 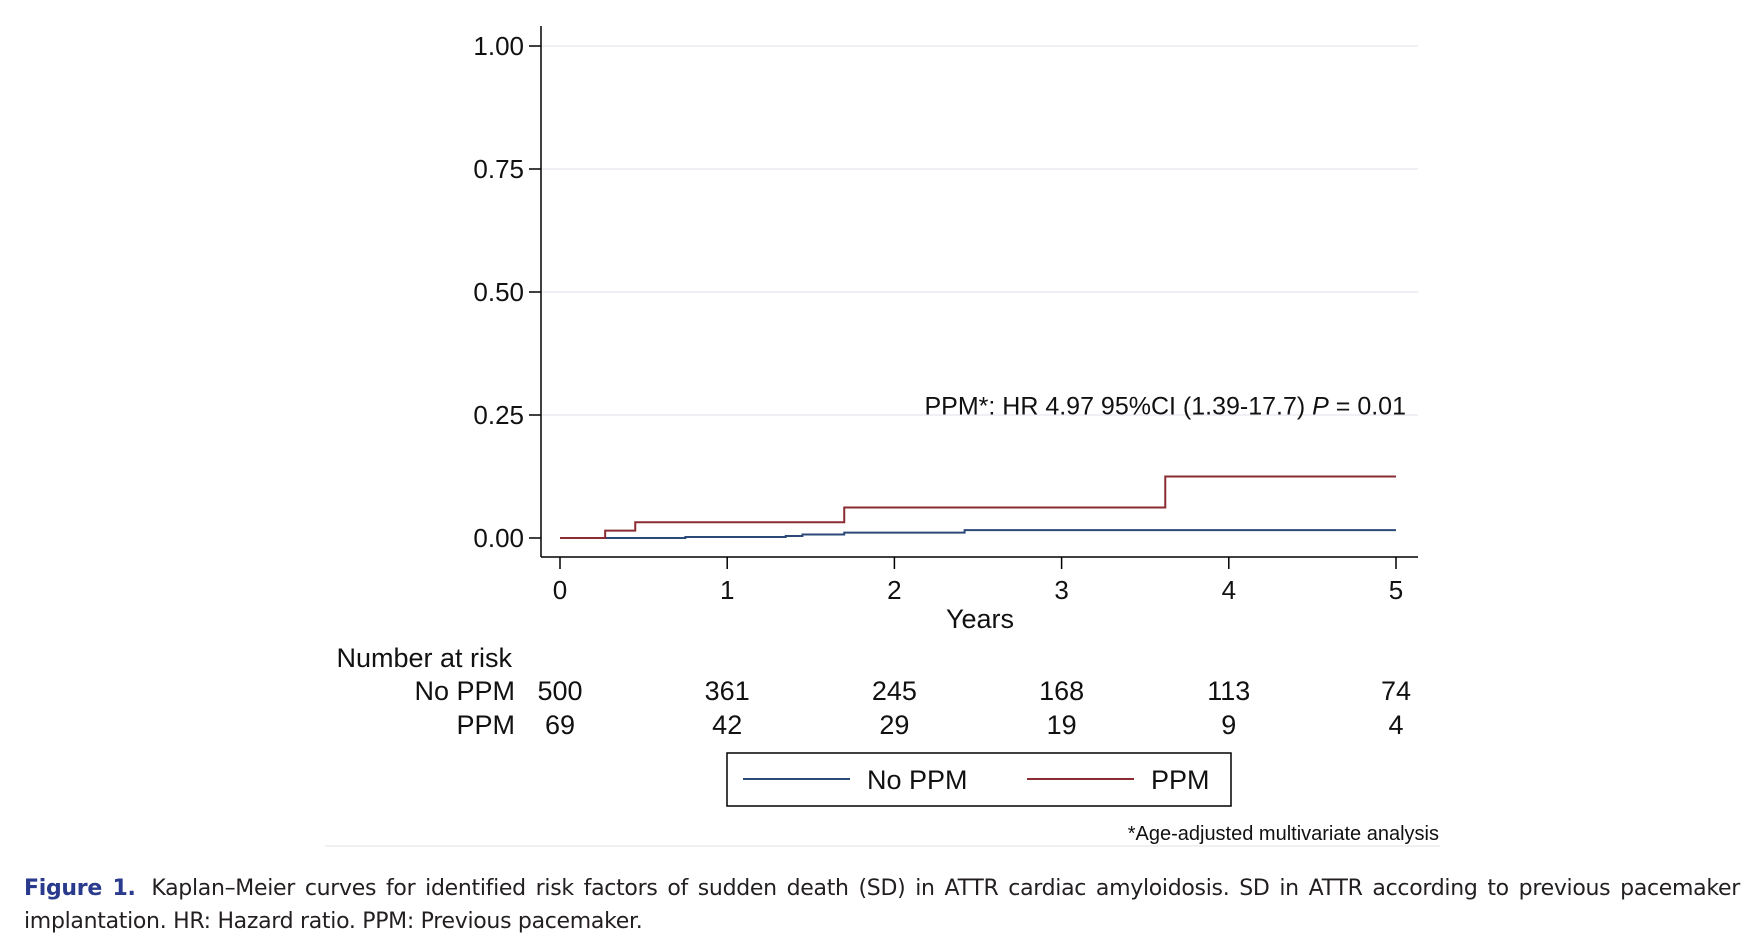 What do you see at coordinates (1061, 691) in the screenshot?
I see `risk-count: 168` at bounding box center [1061, 691].